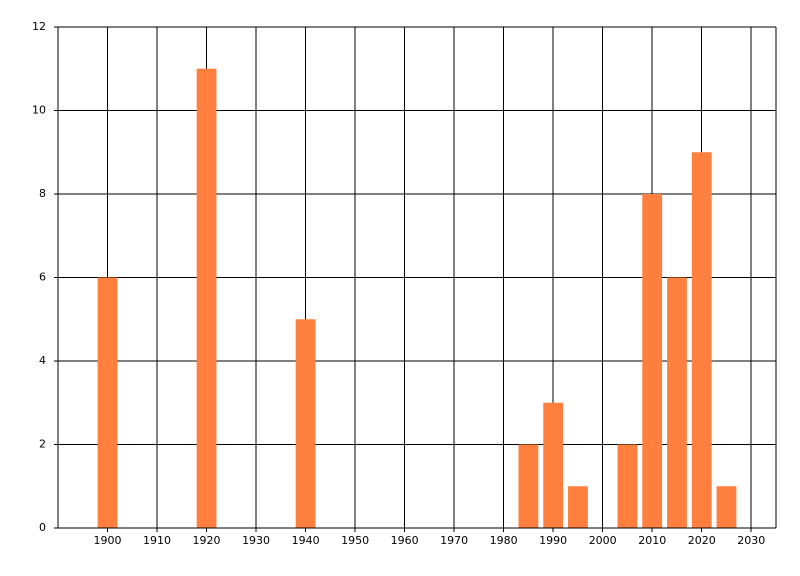 The width and height of the screenshot is (800, 576). Describe the element at coordinates (42, 360) in the screenshot. I see `y-tick-label: 4` at that location.